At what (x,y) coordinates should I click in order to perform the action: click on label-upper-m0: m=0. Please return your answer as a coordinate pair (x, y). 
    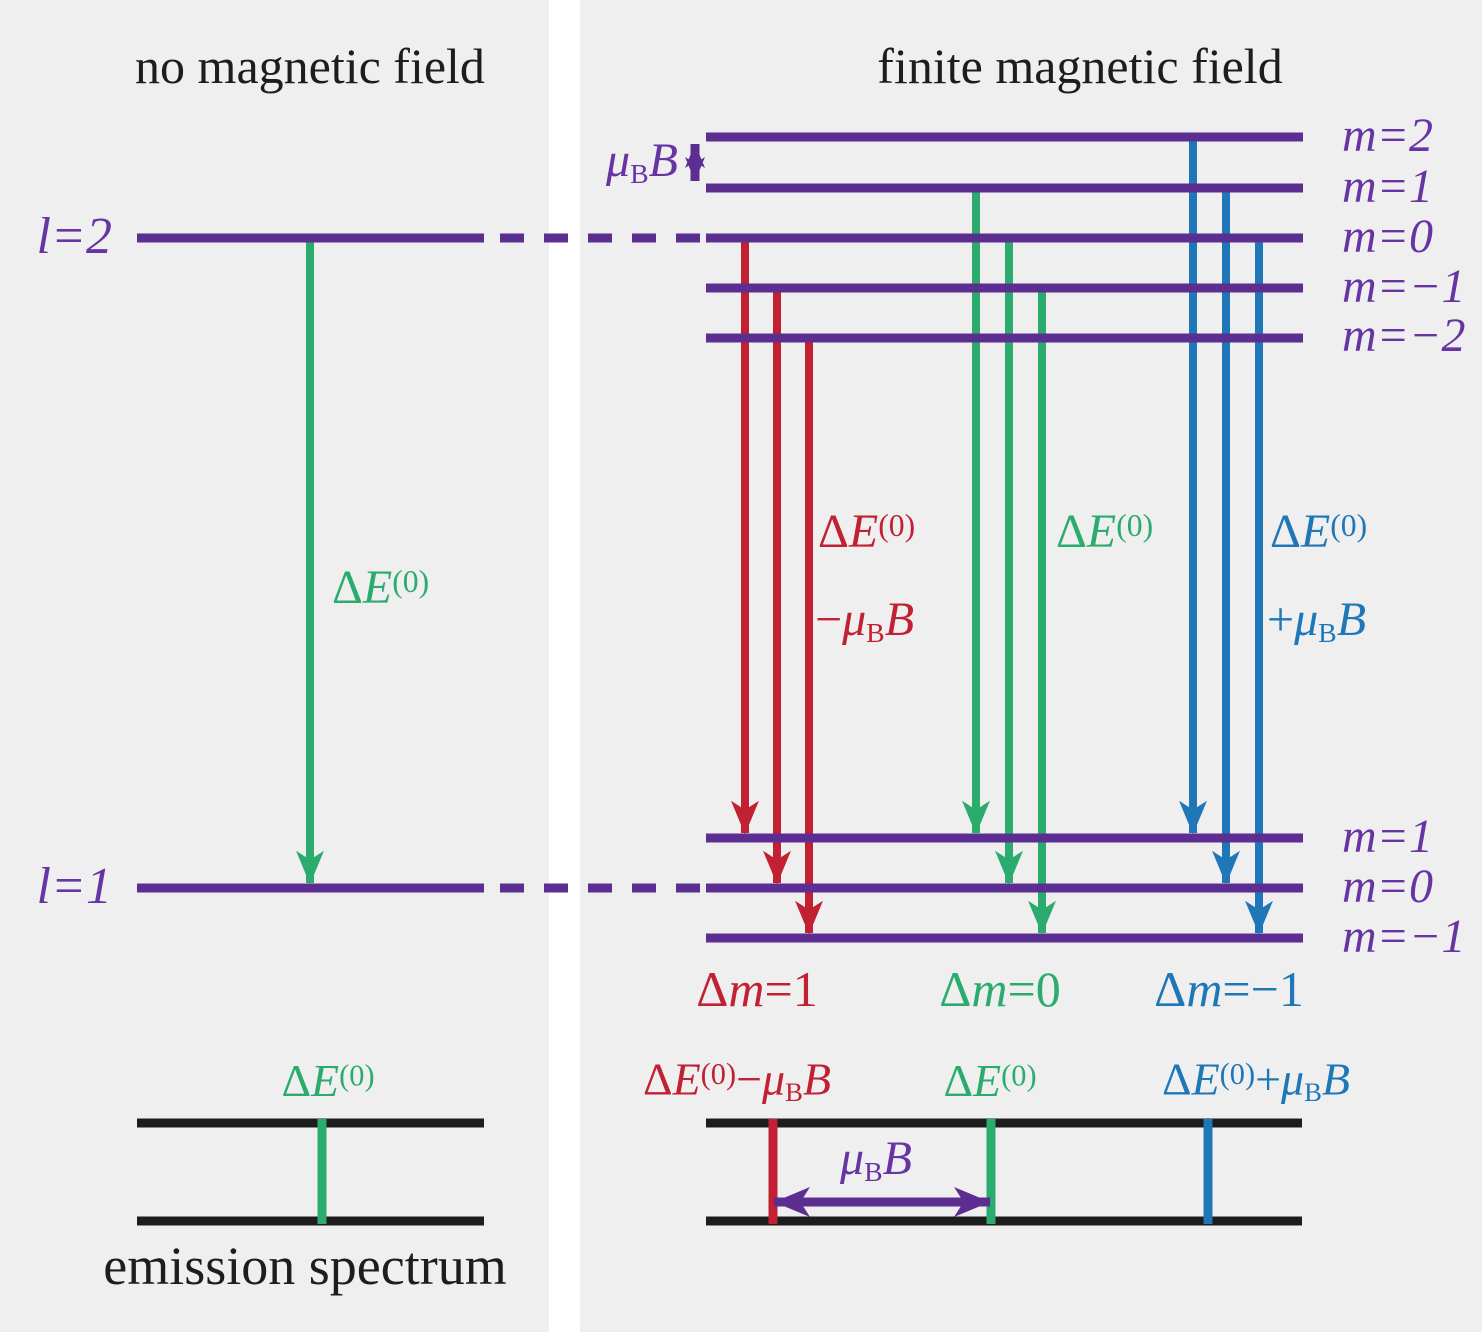
    Looking at the image, I should click on (1388, 236).